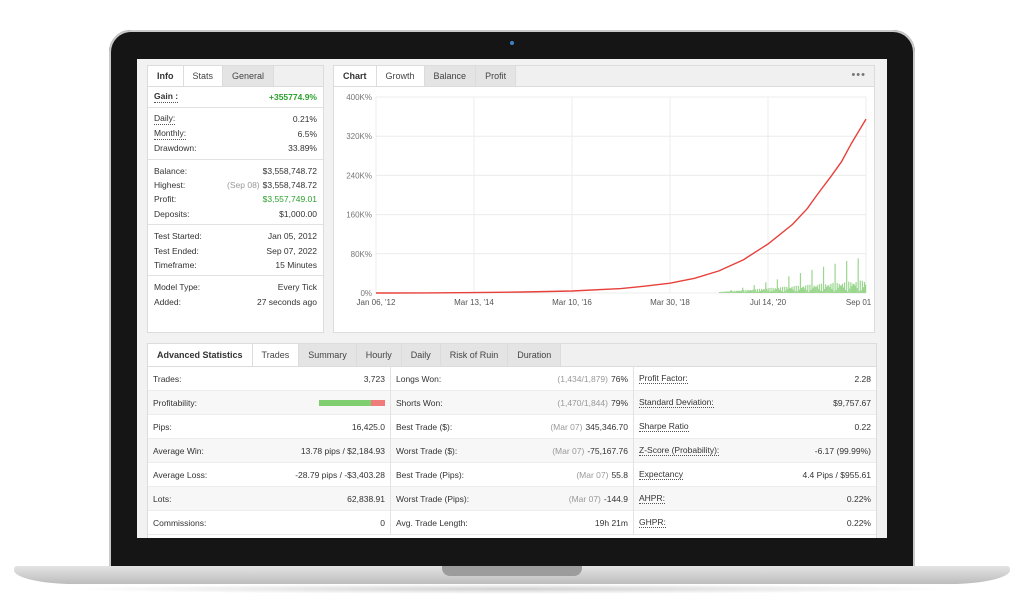 This screenshot has width=1024, height=610. I want to click on stat-value: 19h 21m, so click(611, 523).